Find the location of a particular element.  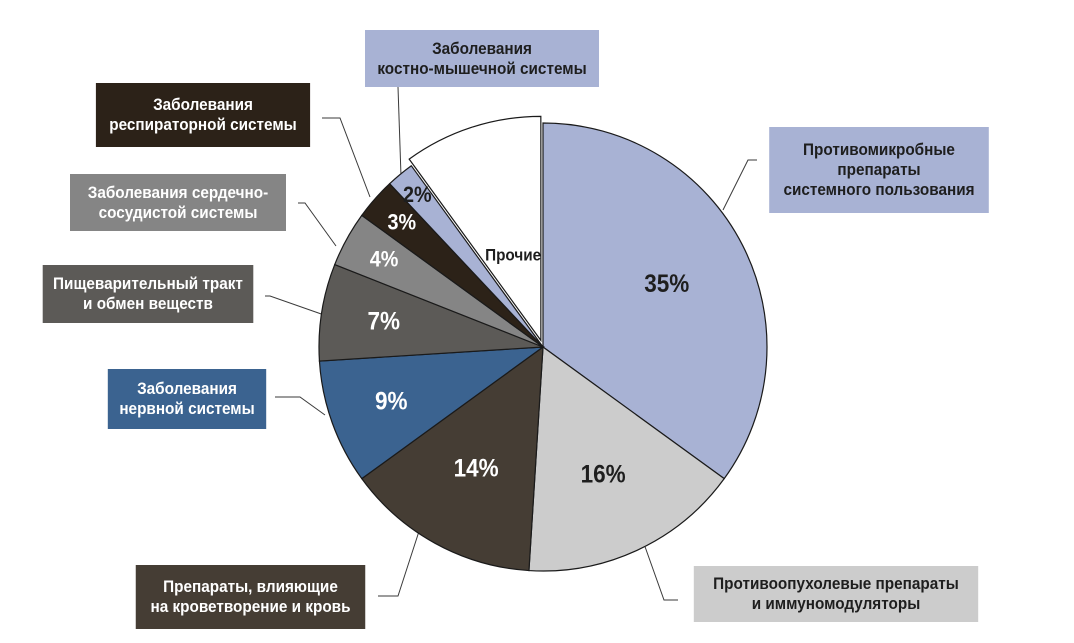

other-slice-label: Прочие is located at coordinates (513, 255).